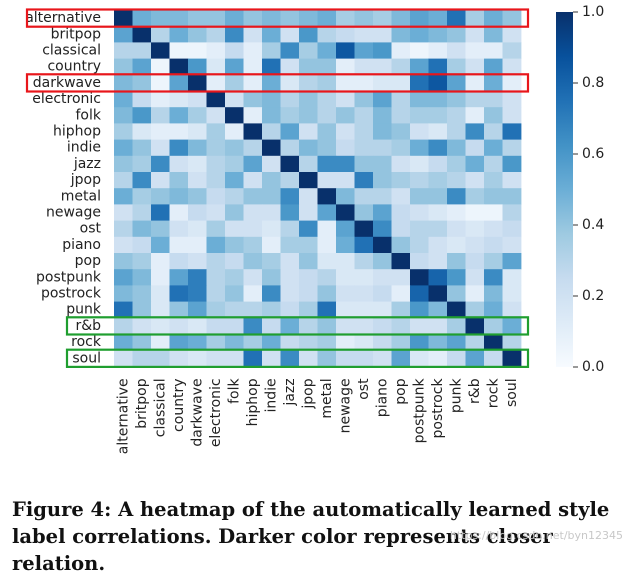  What do you see at coordinates (345, 50) in the screenshot?
I see `heatmap-cell-classical-newage` at bounding box center [345, 50].